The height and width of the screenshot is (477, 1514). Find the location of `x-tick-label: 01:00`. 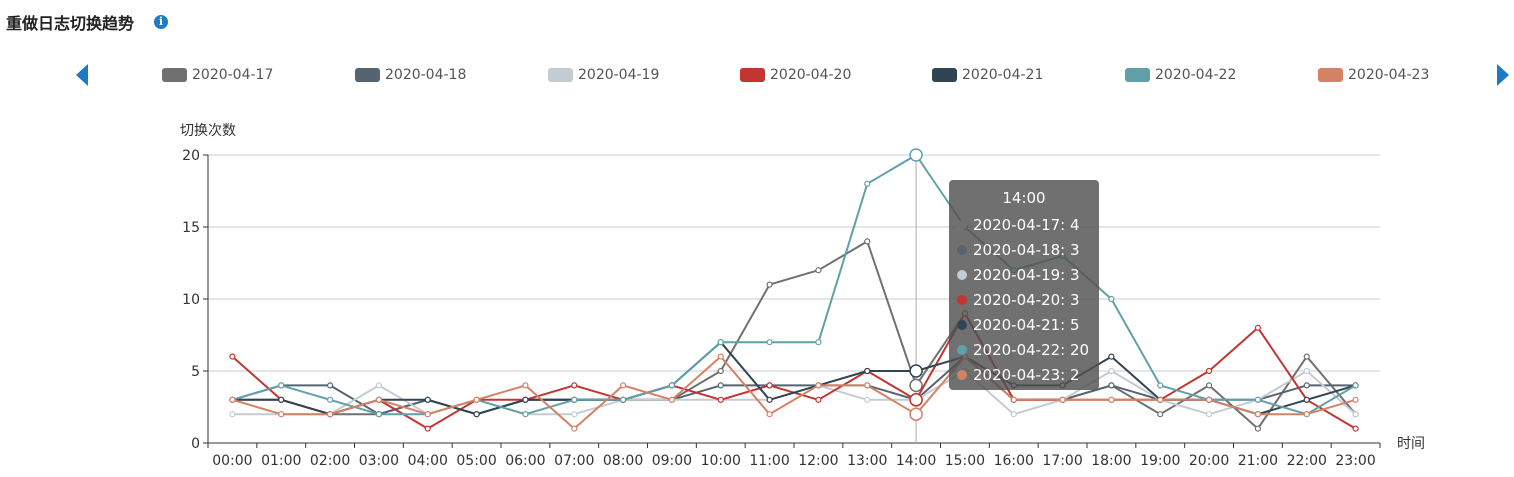

x-tick-label: 01:00 is located at coordinates (281, 461).